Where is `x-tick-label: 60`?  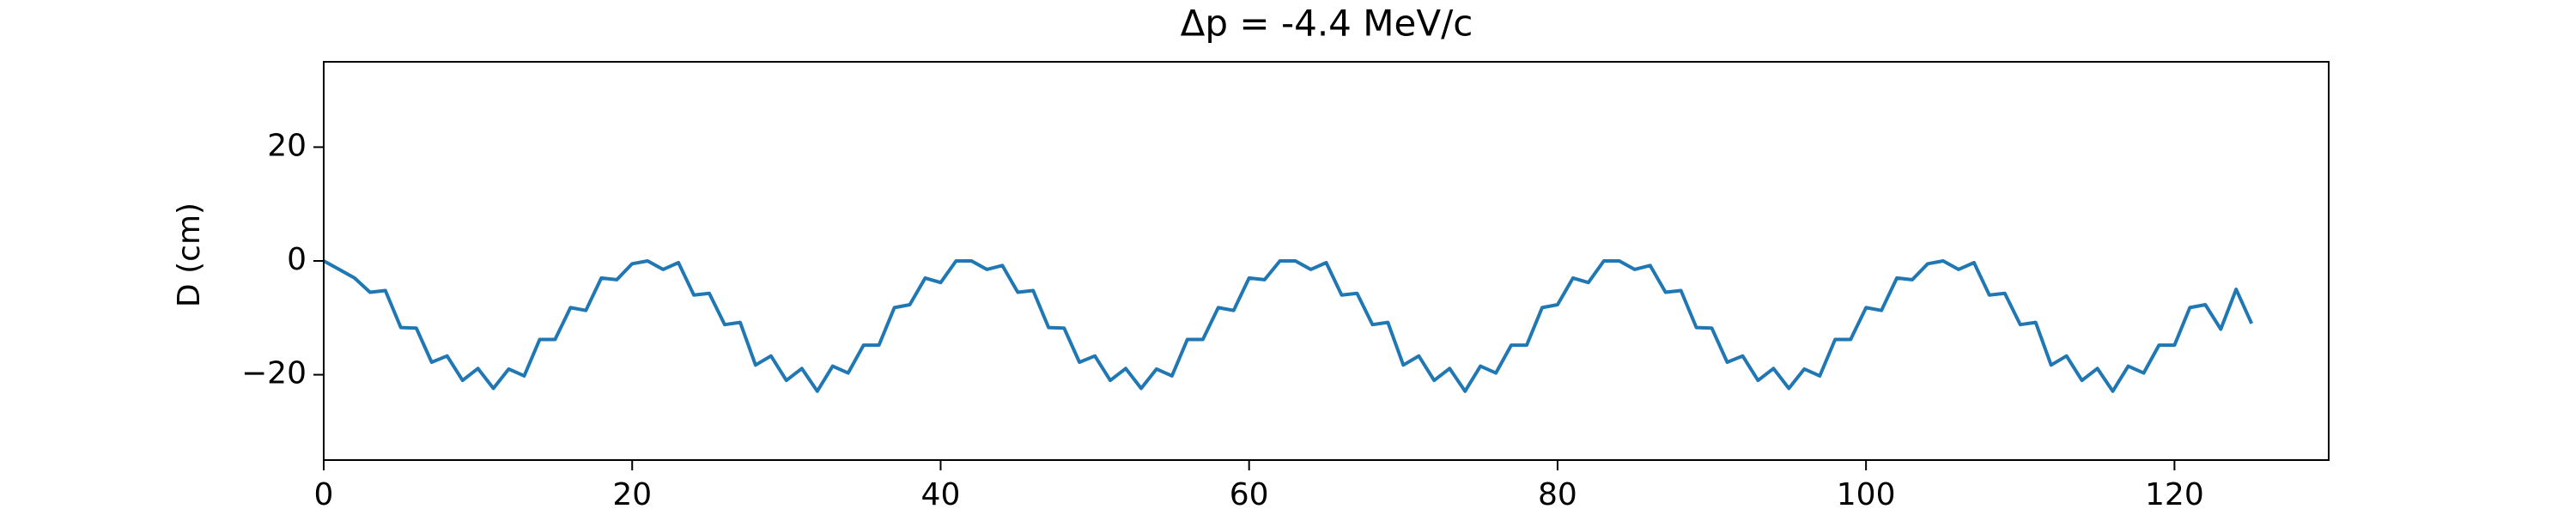 x-tick-label: 60 is located at coordinates (1250, 494).